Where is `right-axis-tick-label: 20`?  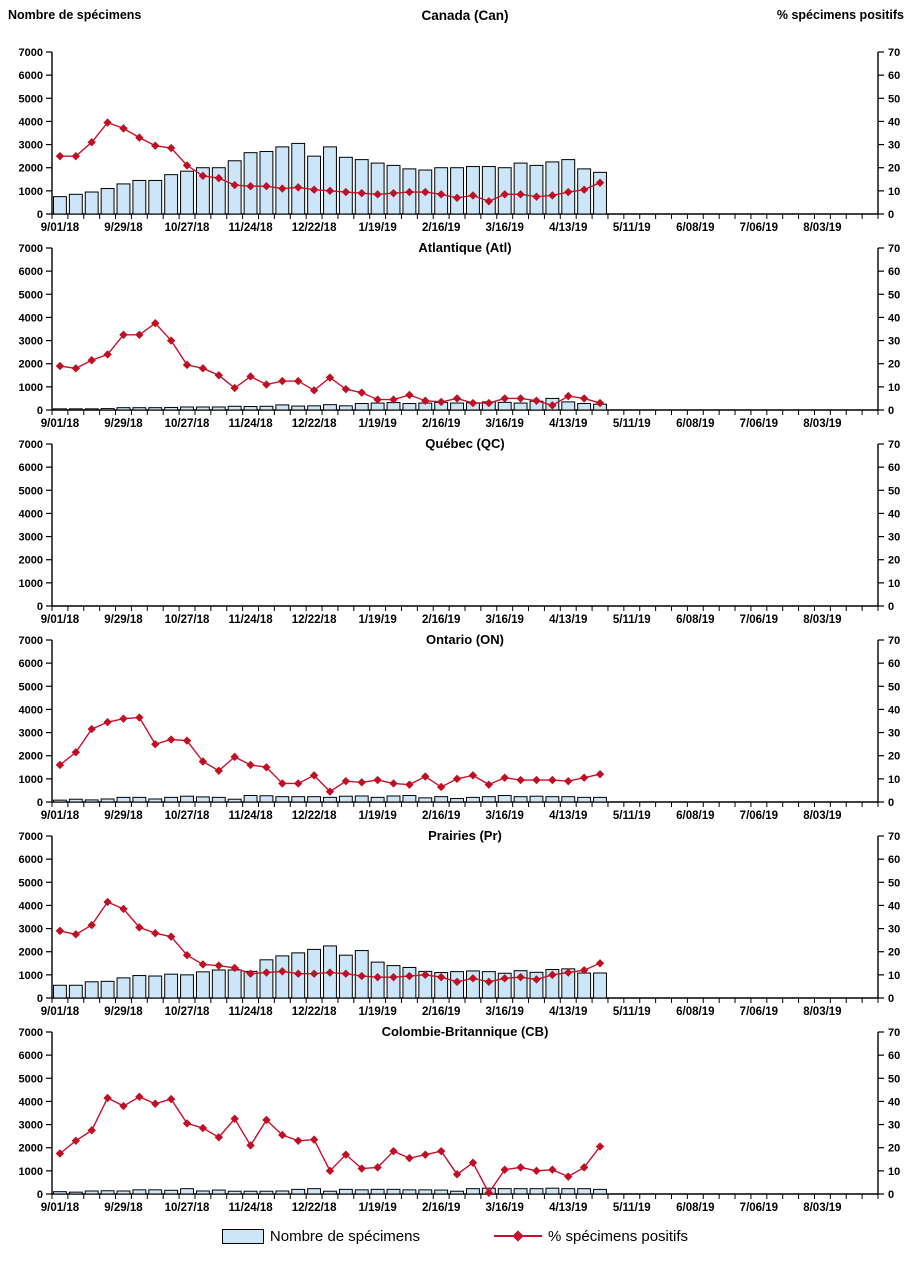
right-axis-tick-label: 20 is located at coordinates (894, 561).